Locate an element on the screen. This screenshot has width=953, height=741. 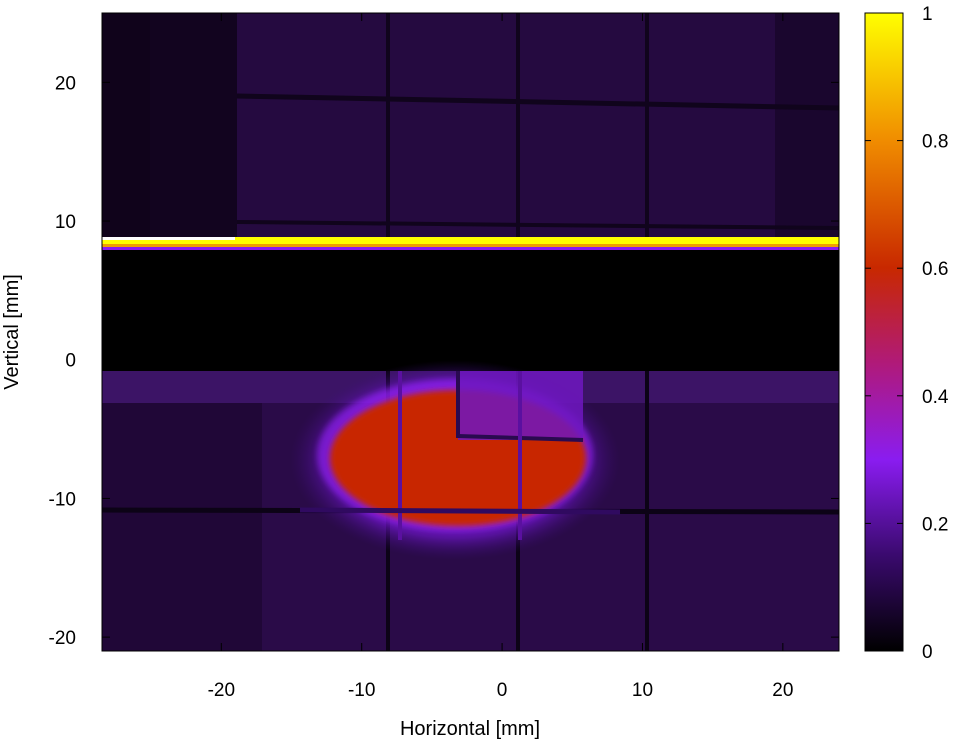
colorbar-tick-label: 1 is located at coordinates (927, 14).